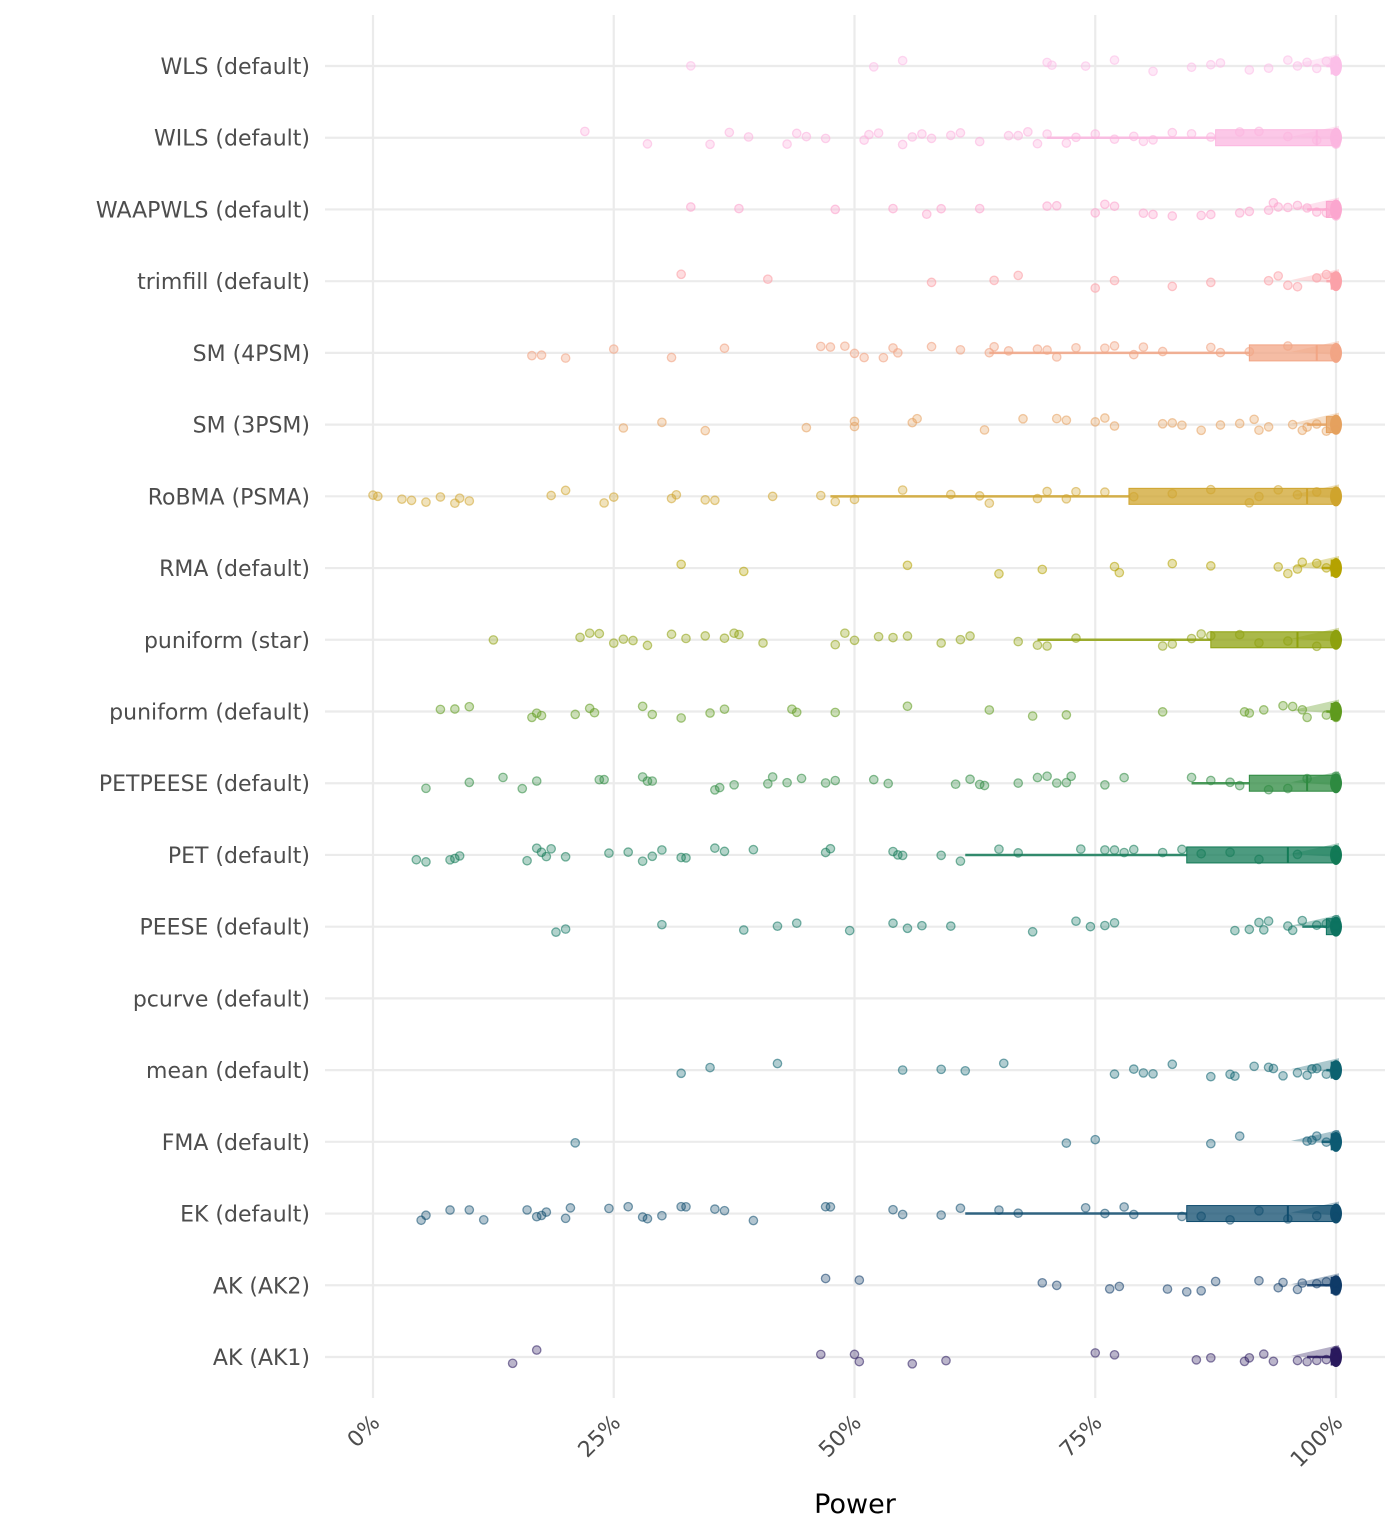 This screenshot has width=1400, height=1536. What do you see at coordinates (204, 784) in the screenshot?
I see `y-tick-label: PETPEESE (default)` at bounding box center [204, 784].